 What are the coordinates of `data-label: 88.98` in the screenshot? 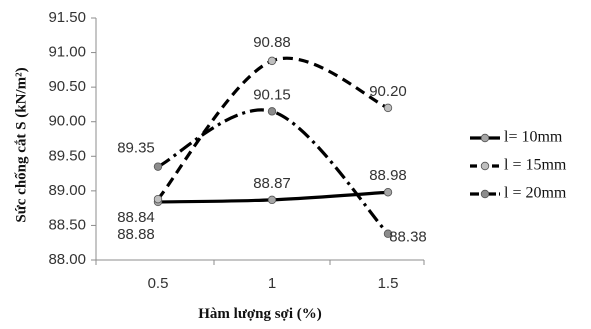 It's located at (388, 175).